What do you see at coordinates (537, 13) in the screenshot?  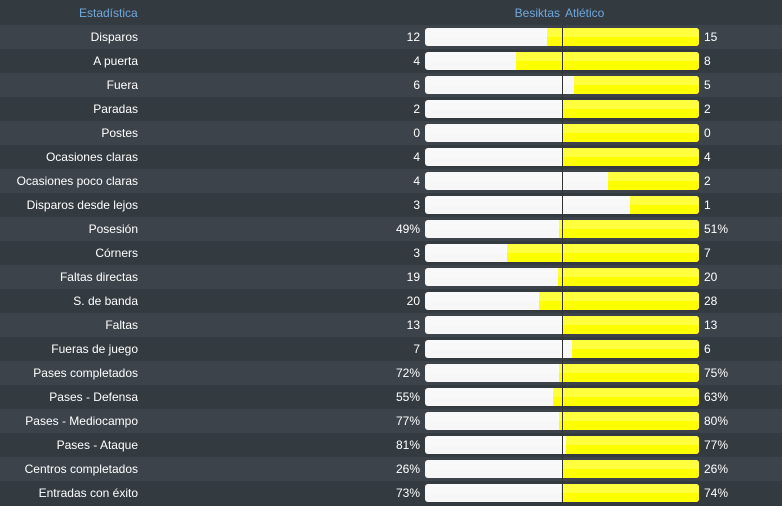 I see `home-team-header: Besiktas` at bounding box center [537, 13].